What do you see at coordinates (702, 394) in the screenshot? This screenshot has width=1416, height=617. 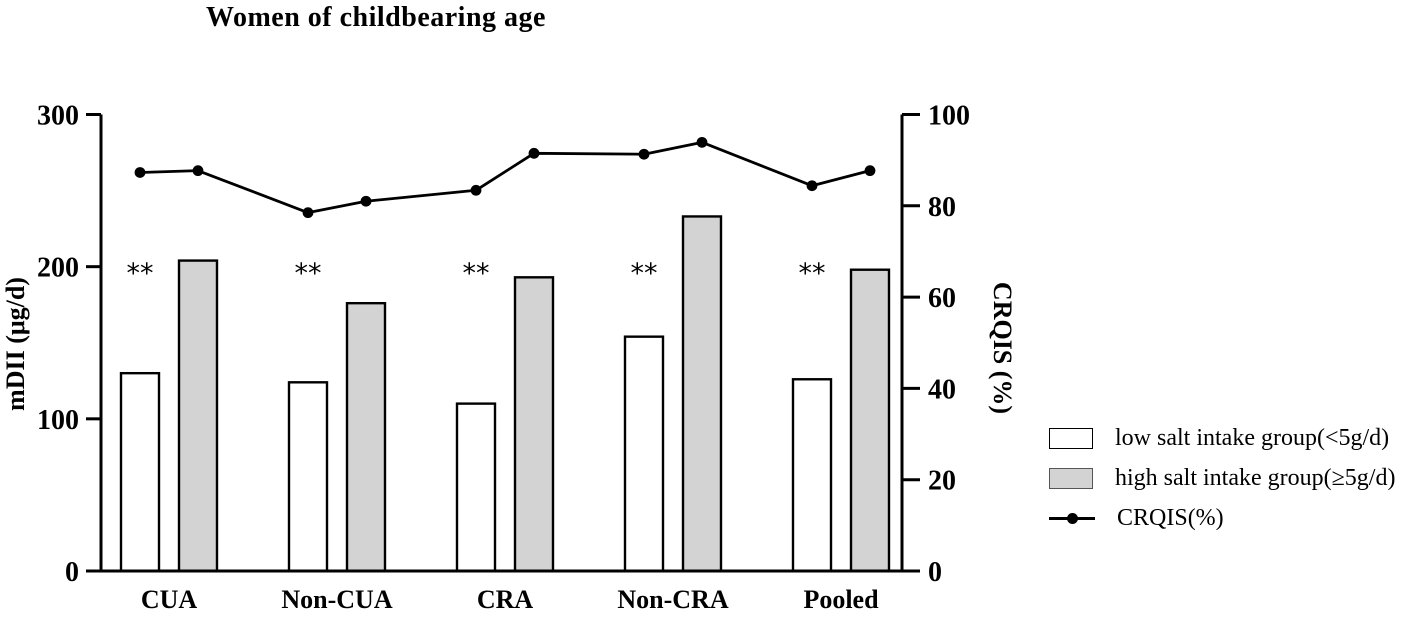 I see `bar-high-Non-CRA` at bounding box center [702, 394].